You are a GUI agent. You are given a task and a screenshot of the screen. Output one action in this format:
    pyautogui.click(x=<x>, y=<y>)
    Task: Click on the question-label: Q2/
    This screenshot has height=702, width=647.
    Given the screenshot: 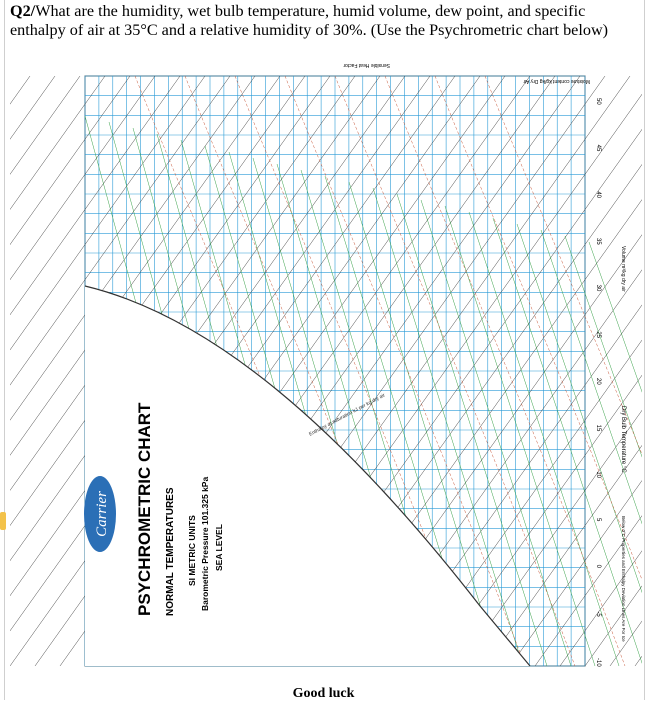 What is the action you would take?
    pyautogui.click(x=23, y=11)
    